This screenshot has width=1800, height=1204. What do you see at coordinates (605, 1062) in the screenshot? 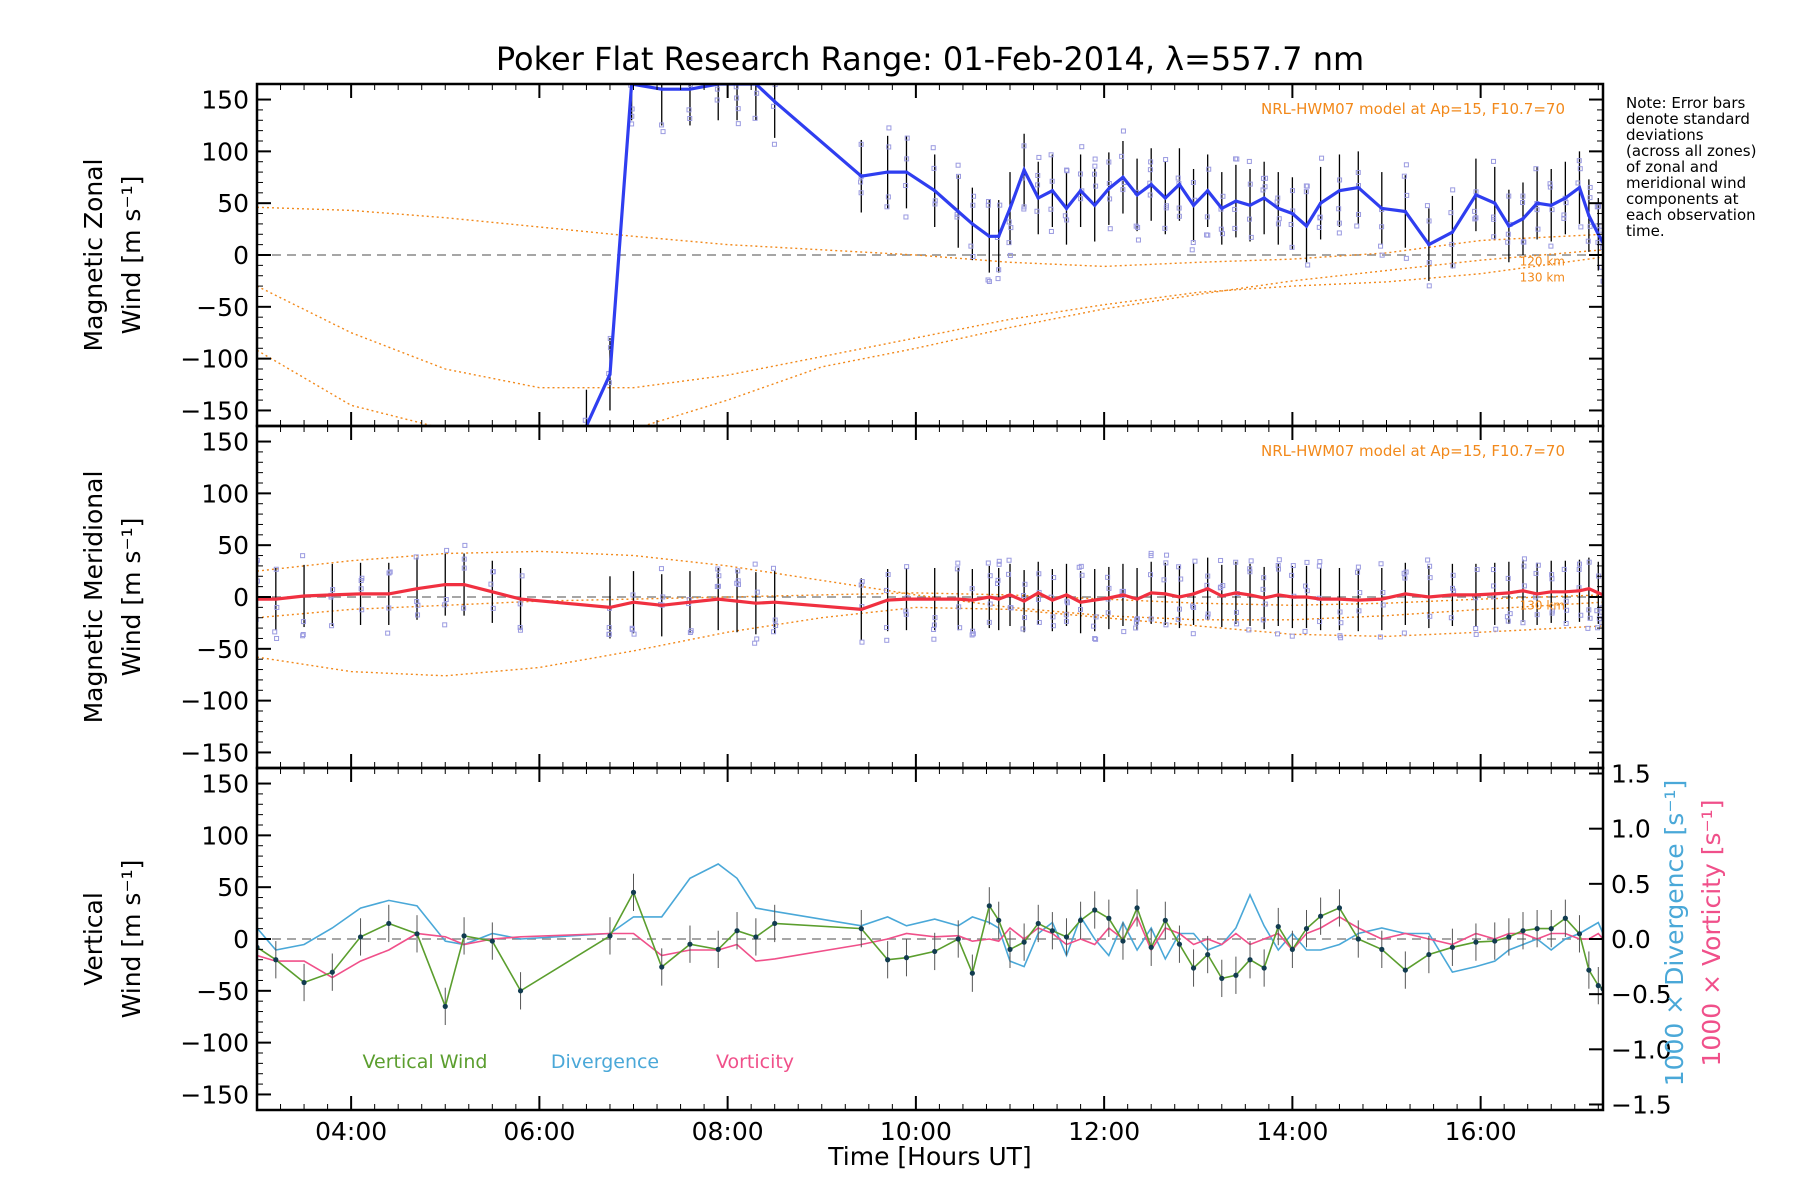
I see `legend-item: Divergence` at bounding box center [605, 1062].